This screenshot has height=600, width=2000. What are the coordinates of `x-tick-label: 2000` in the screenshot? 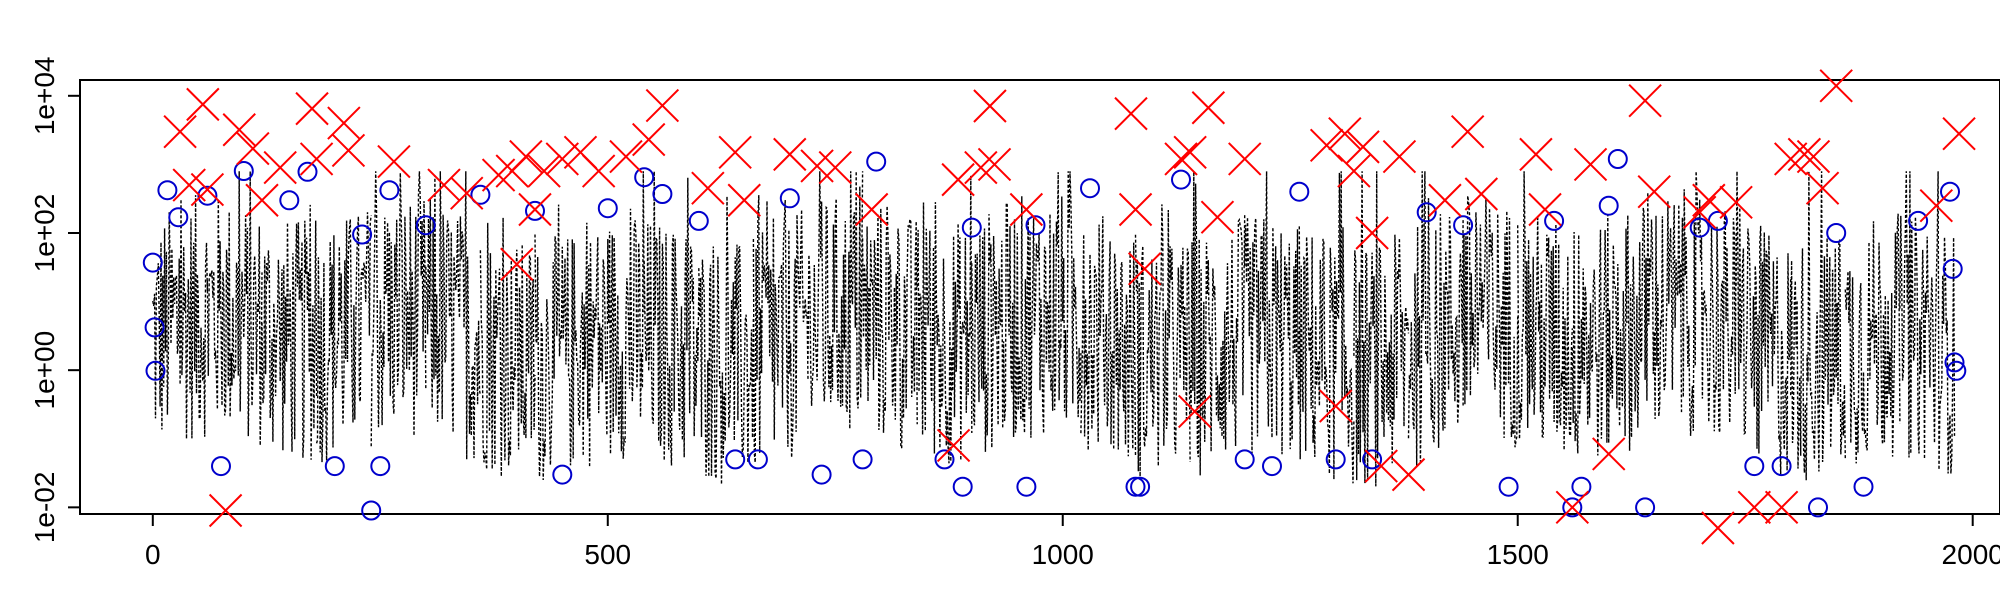 It's located at (1971, 554).